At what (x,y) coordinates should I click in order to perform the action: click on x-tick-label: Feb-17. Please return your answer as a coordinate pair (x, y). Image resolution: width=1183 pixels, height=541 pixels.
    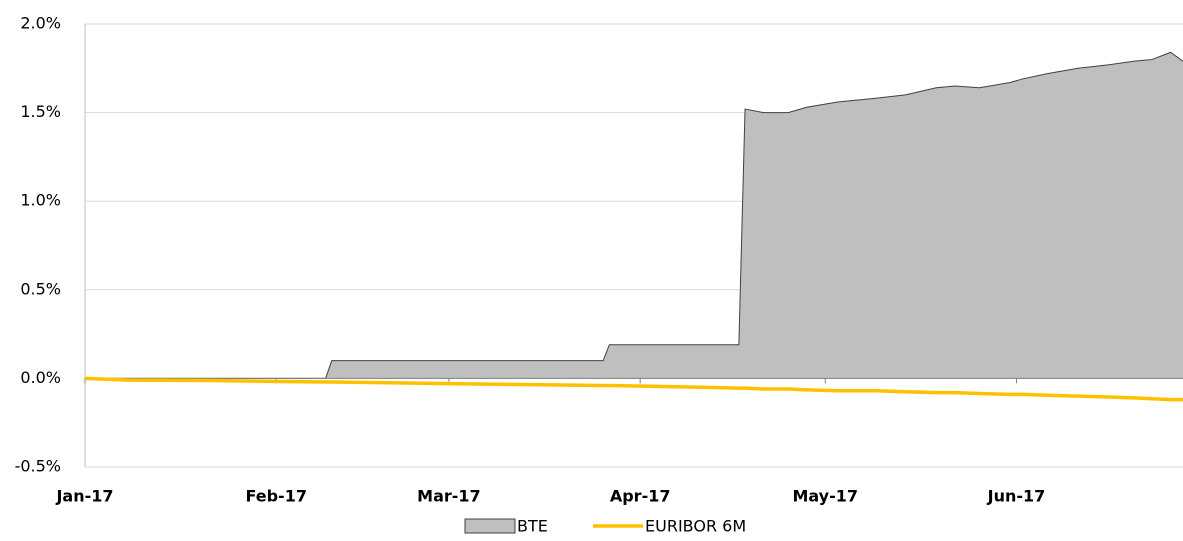
    Looking at the image, I should click on (276, 496).